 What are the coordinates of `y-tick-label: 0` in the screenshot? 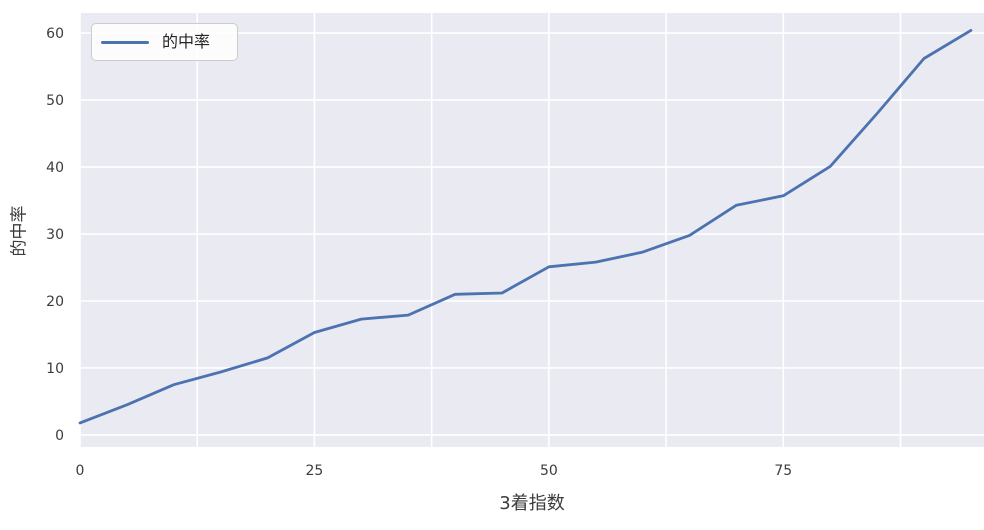 It's located at (59, 436).